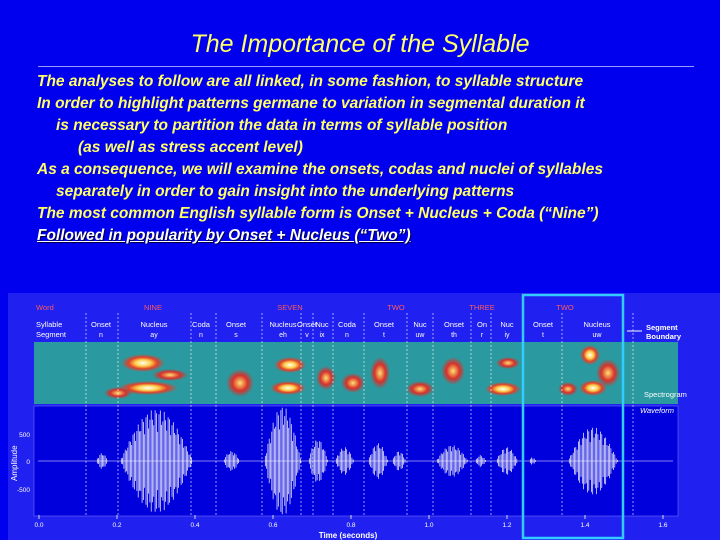  What do you see at coordinates (565, 307) in the screenshot?
I see `word-label: TWO` at bounding box center [565, 307].